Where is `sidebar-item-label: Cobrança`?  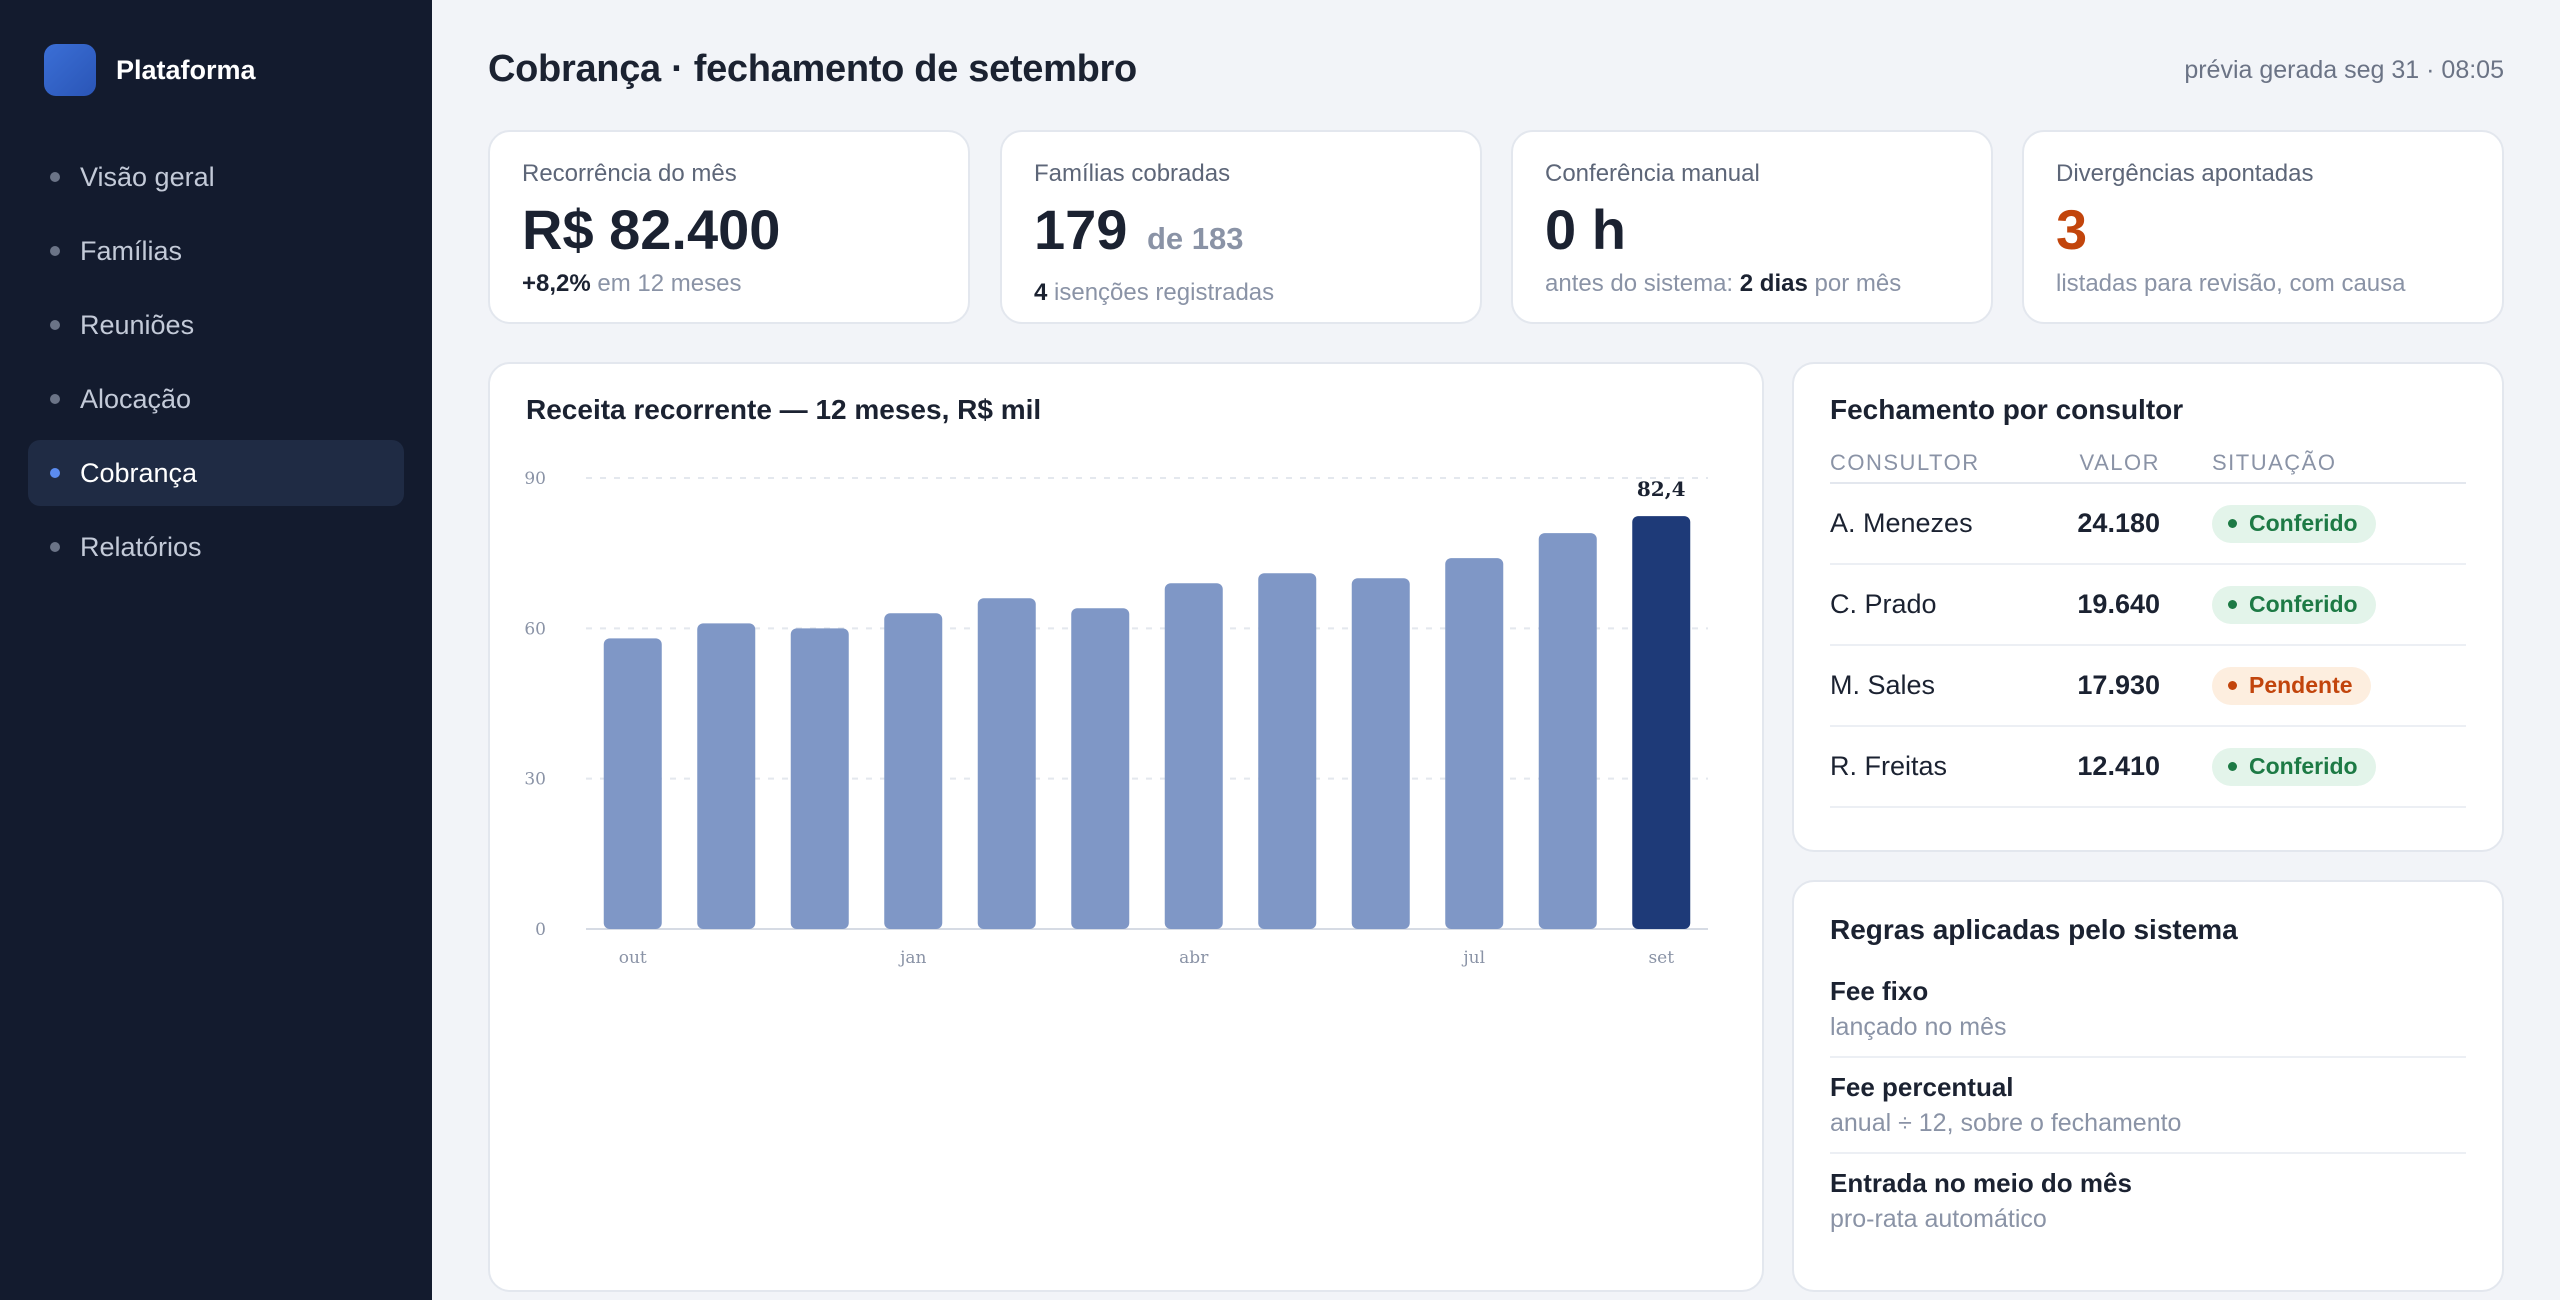 sidebar-item-label: Cobrança is located at coordinates (139, 472).